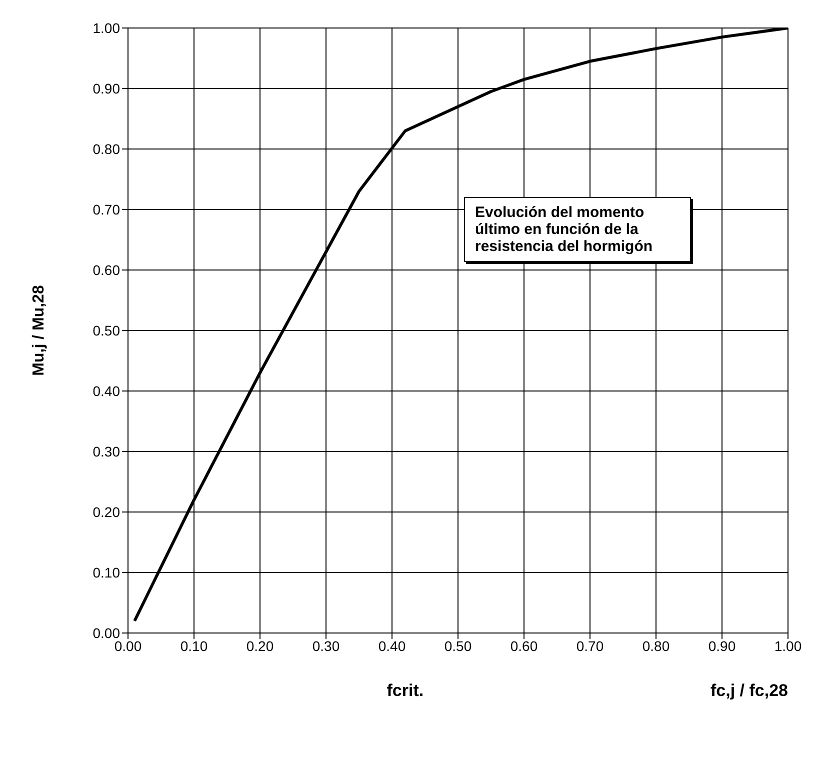  I want to click on x-tick-label: 0.50, so click(458, 646).